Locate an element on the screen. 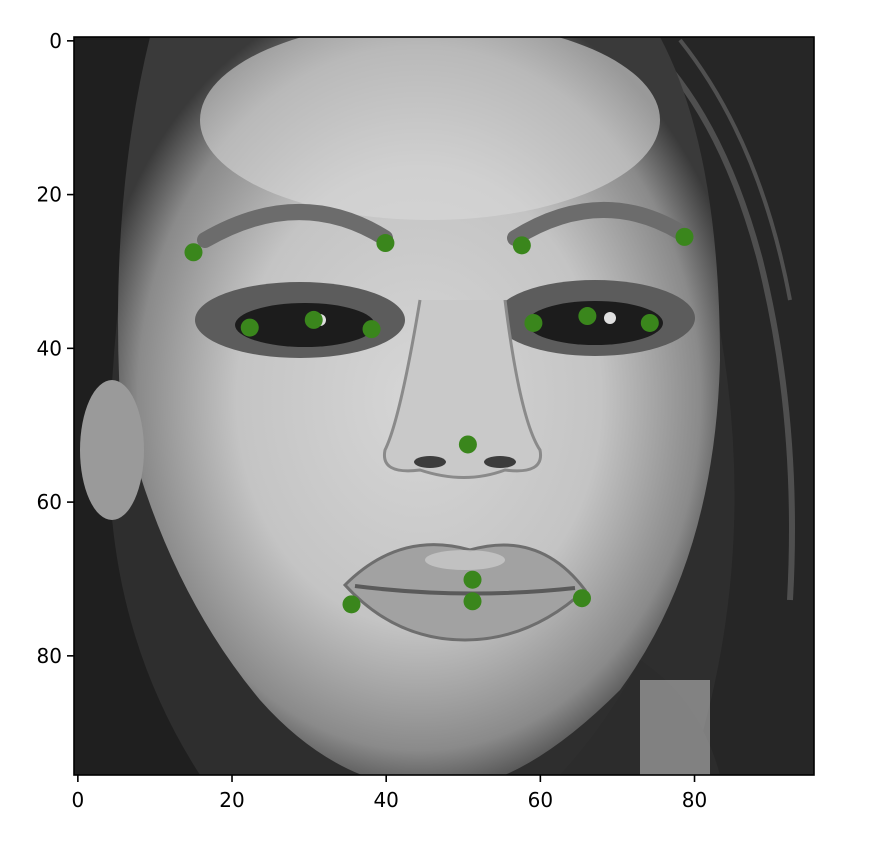  x-tick-label: 80 is located at coordinates (694, 800).